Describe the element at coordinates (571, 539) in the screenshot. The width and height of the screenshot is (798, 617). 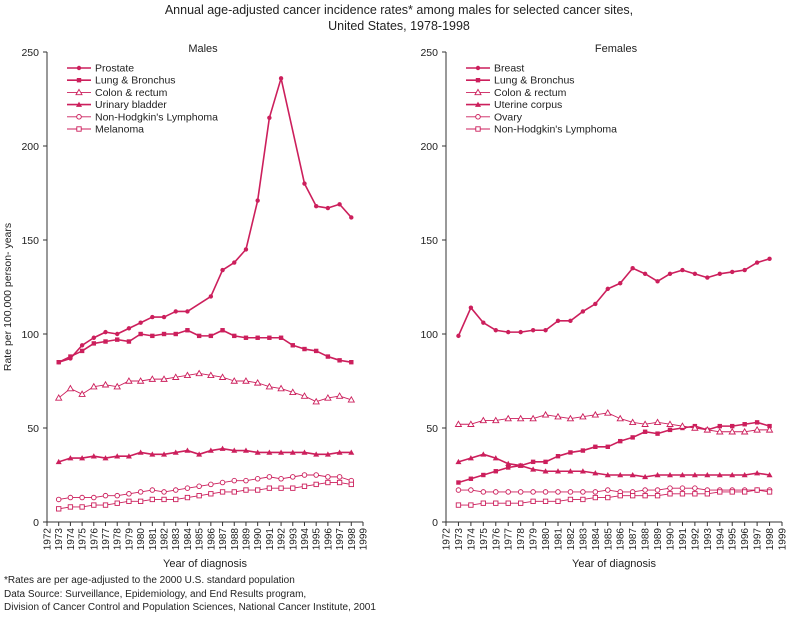
I see `females-x-tick-label: 1982` at that location.